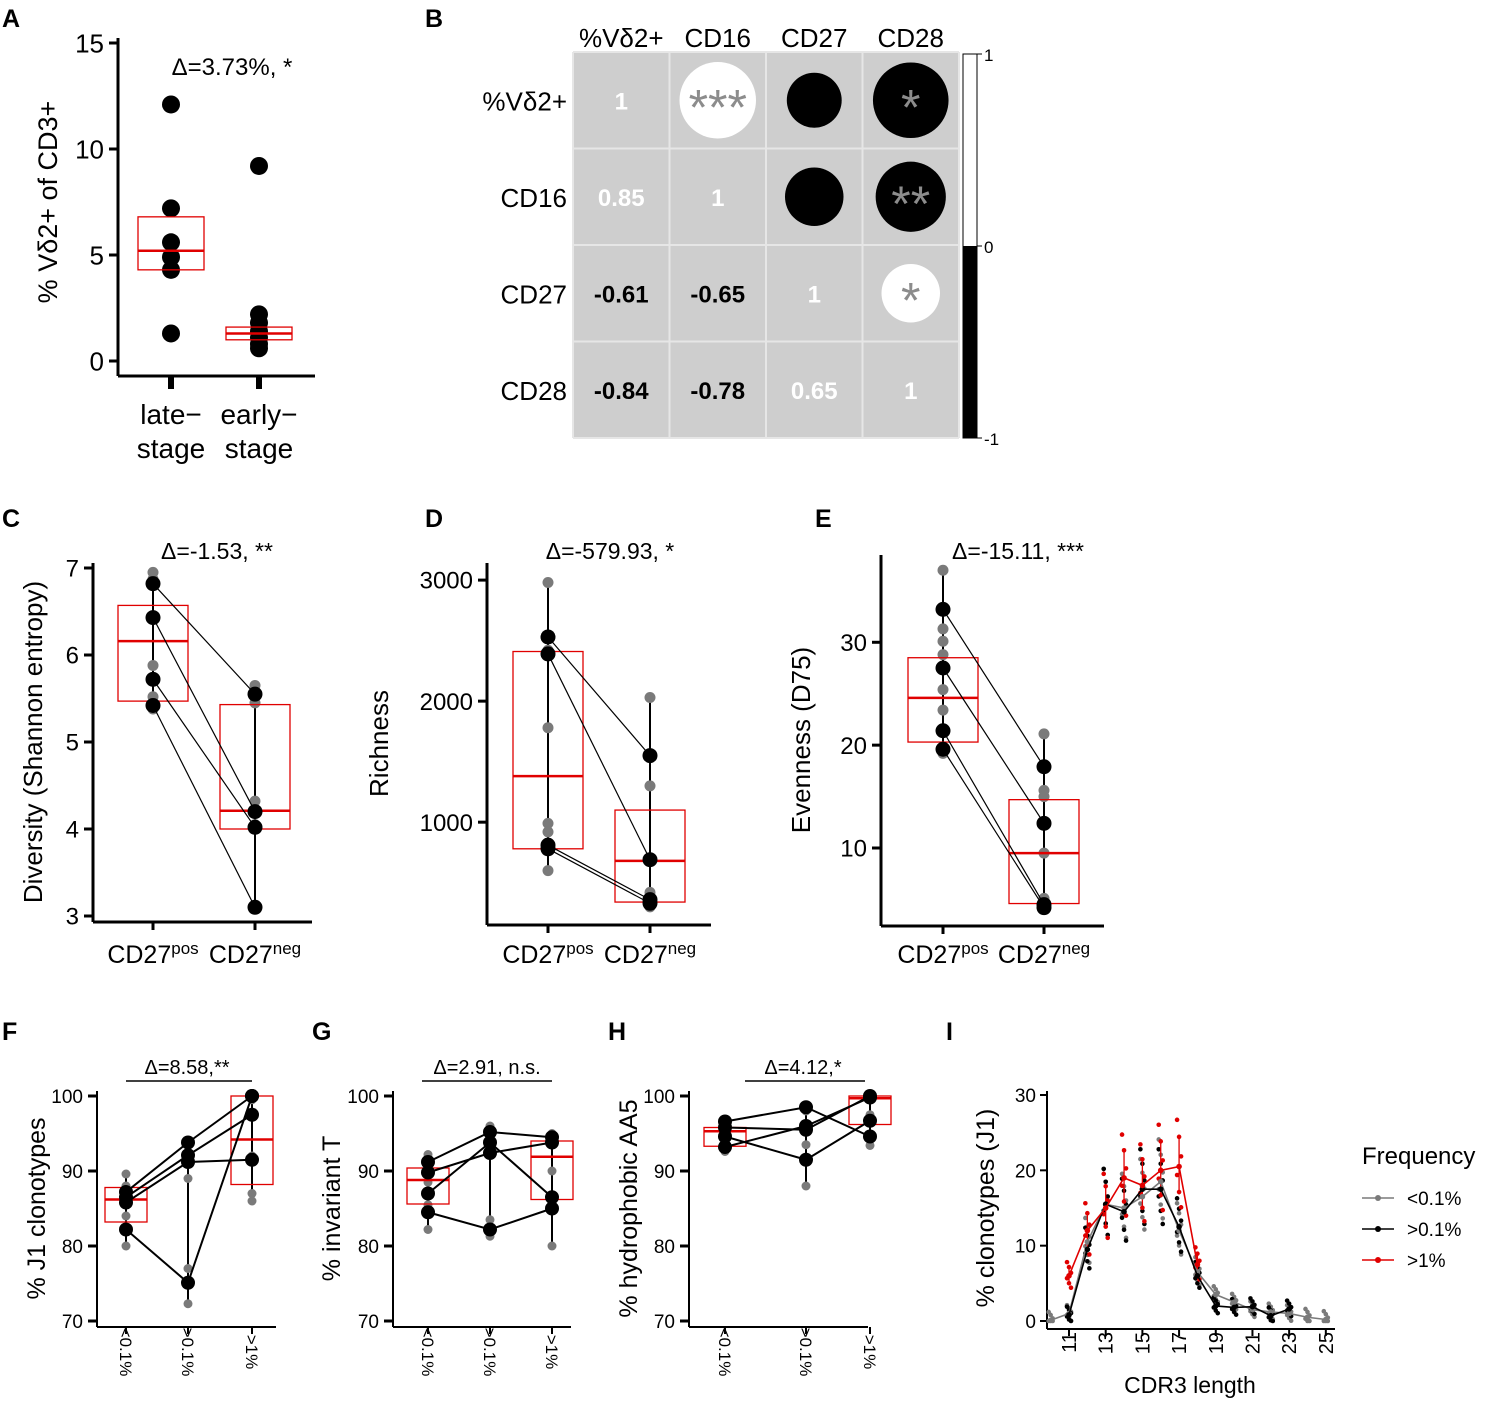  I want to click on panel-label: D, so click(434, 519).